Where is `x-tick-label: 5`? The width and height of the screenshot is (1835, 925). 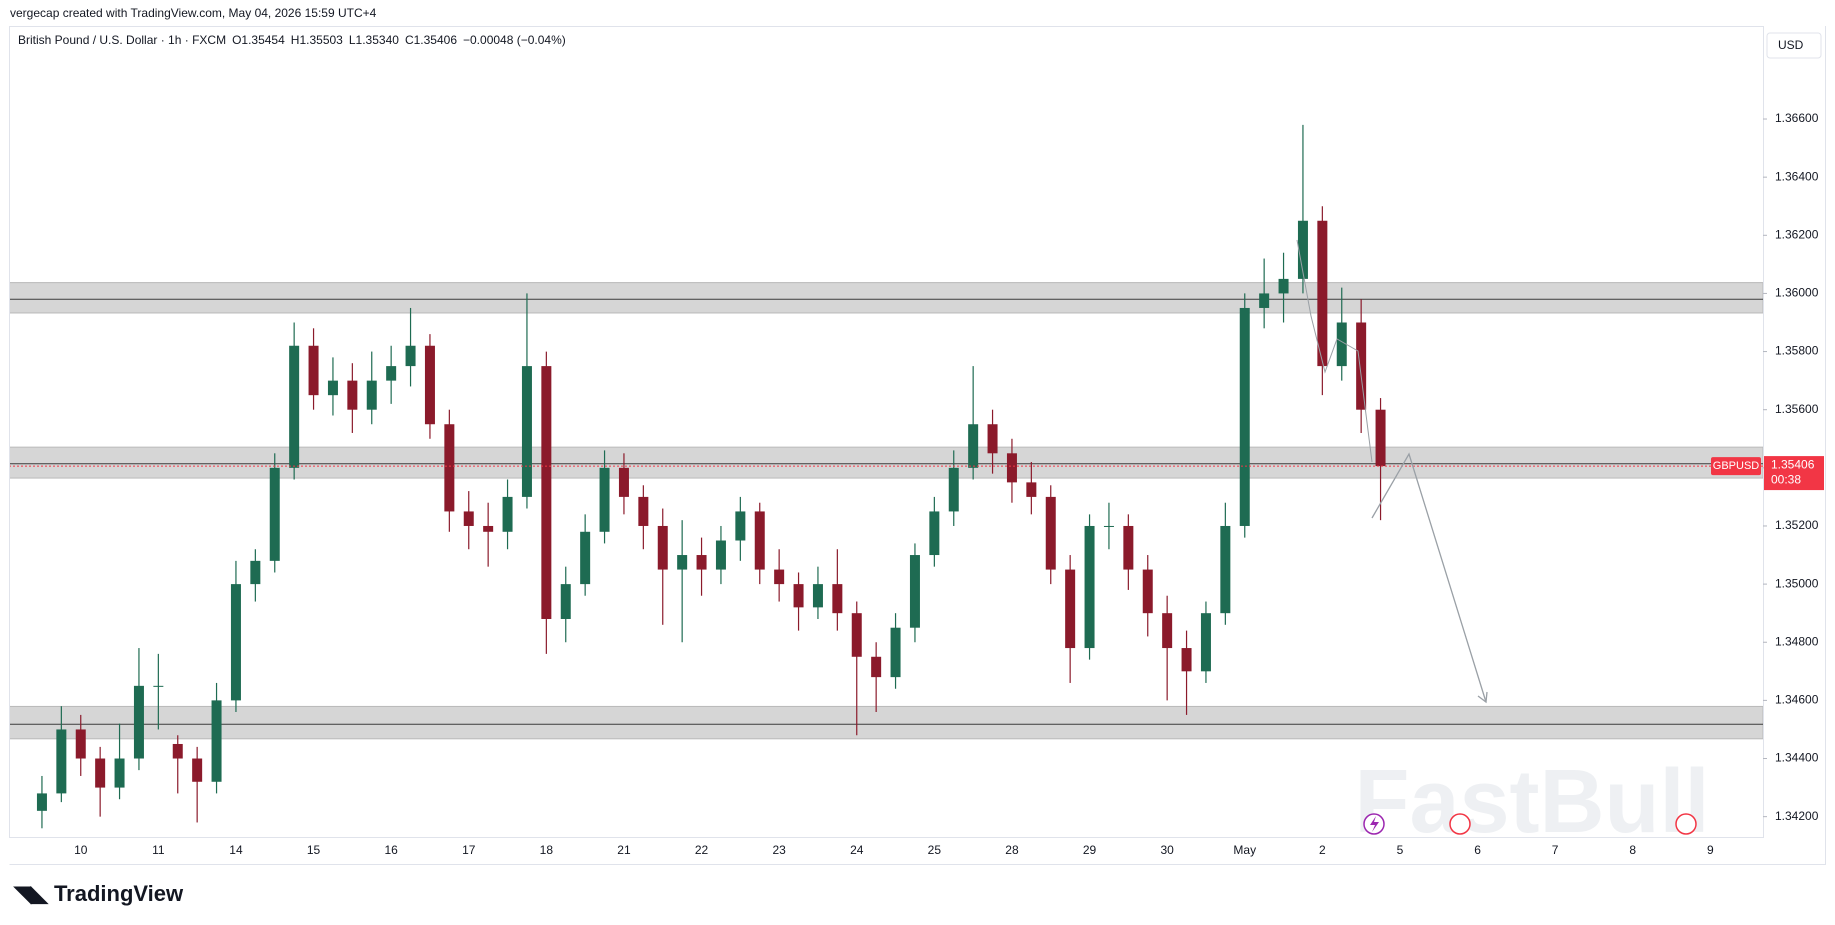 x-tick-label: 5 is located at coordinates (1400, 850).